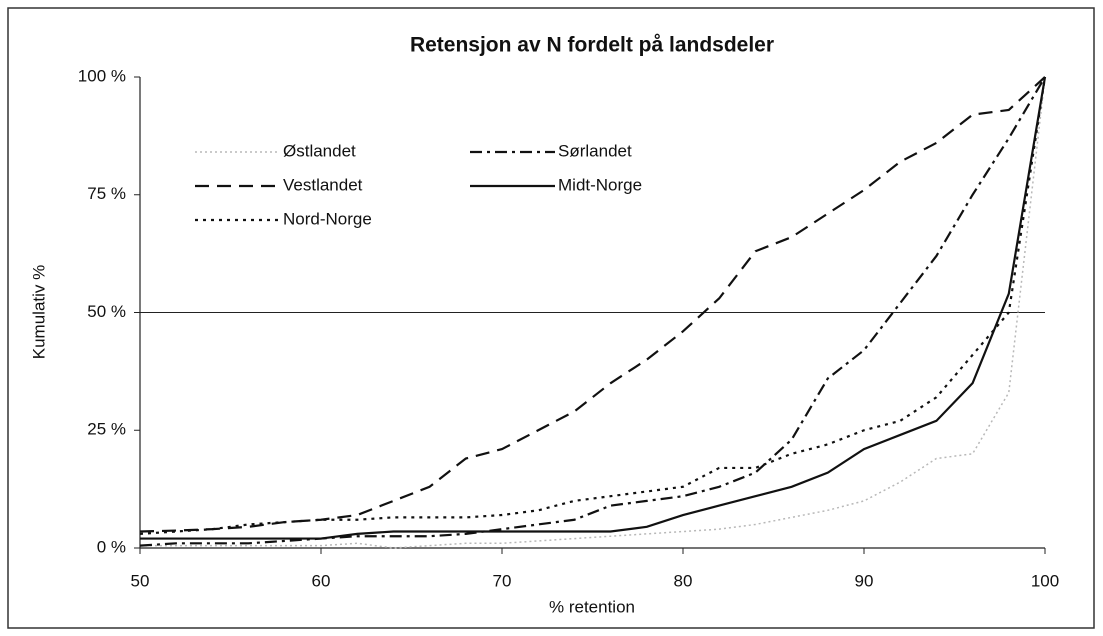  What do you see at coordinates (1045, 580) in the screenshot?
I see `x-tick-label: 100` at bounding box center [1045, 580].